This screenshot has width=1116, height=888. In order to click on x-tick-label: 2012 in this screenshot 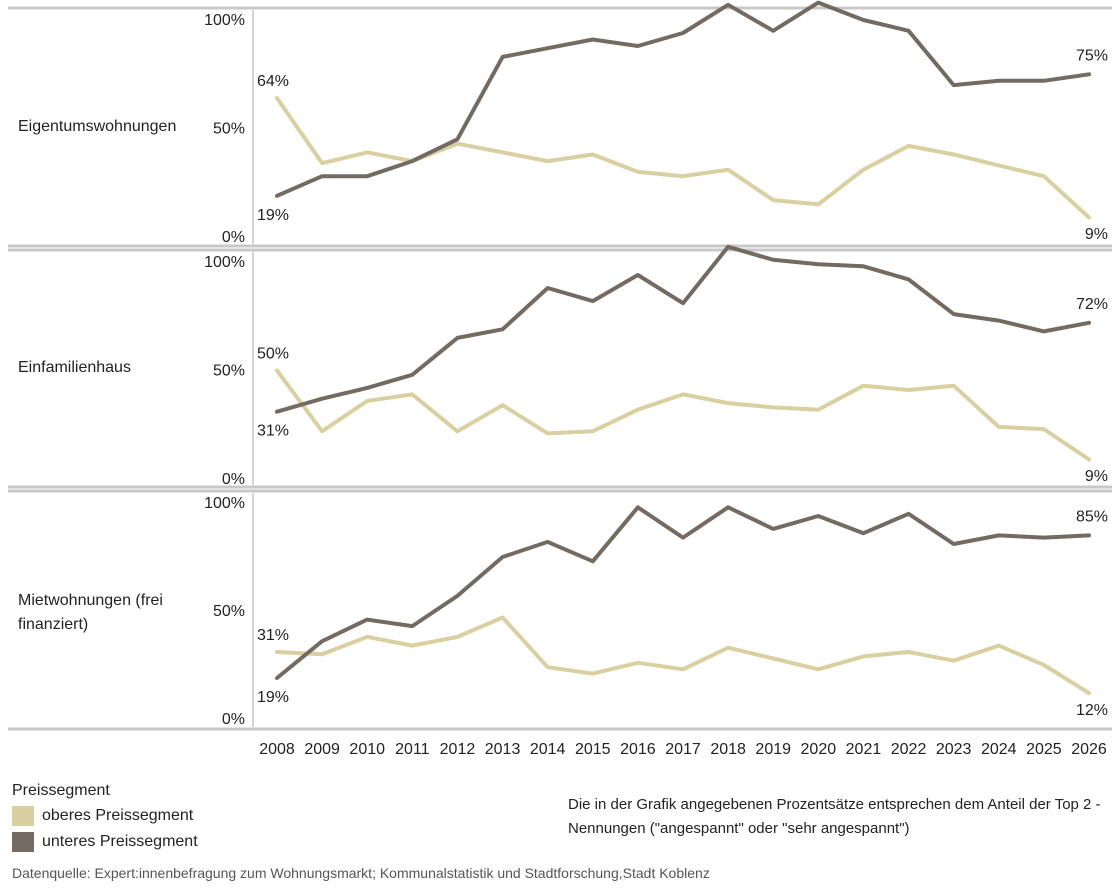, I will do `click(458, 749)`.